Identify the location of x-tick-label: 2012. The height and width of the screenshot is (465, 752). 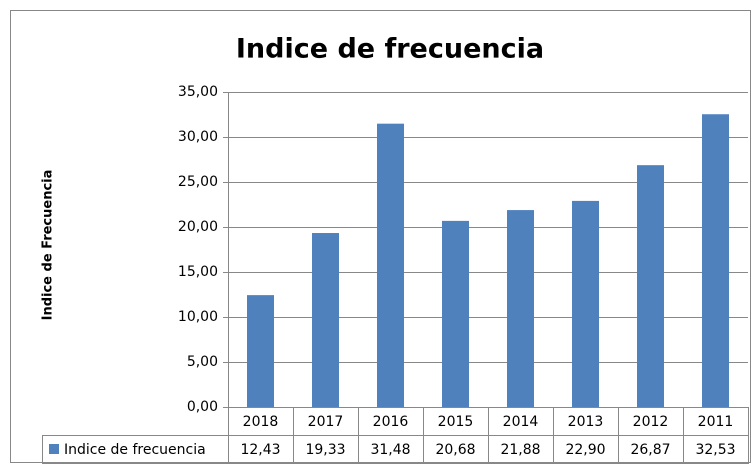
(651, 422).